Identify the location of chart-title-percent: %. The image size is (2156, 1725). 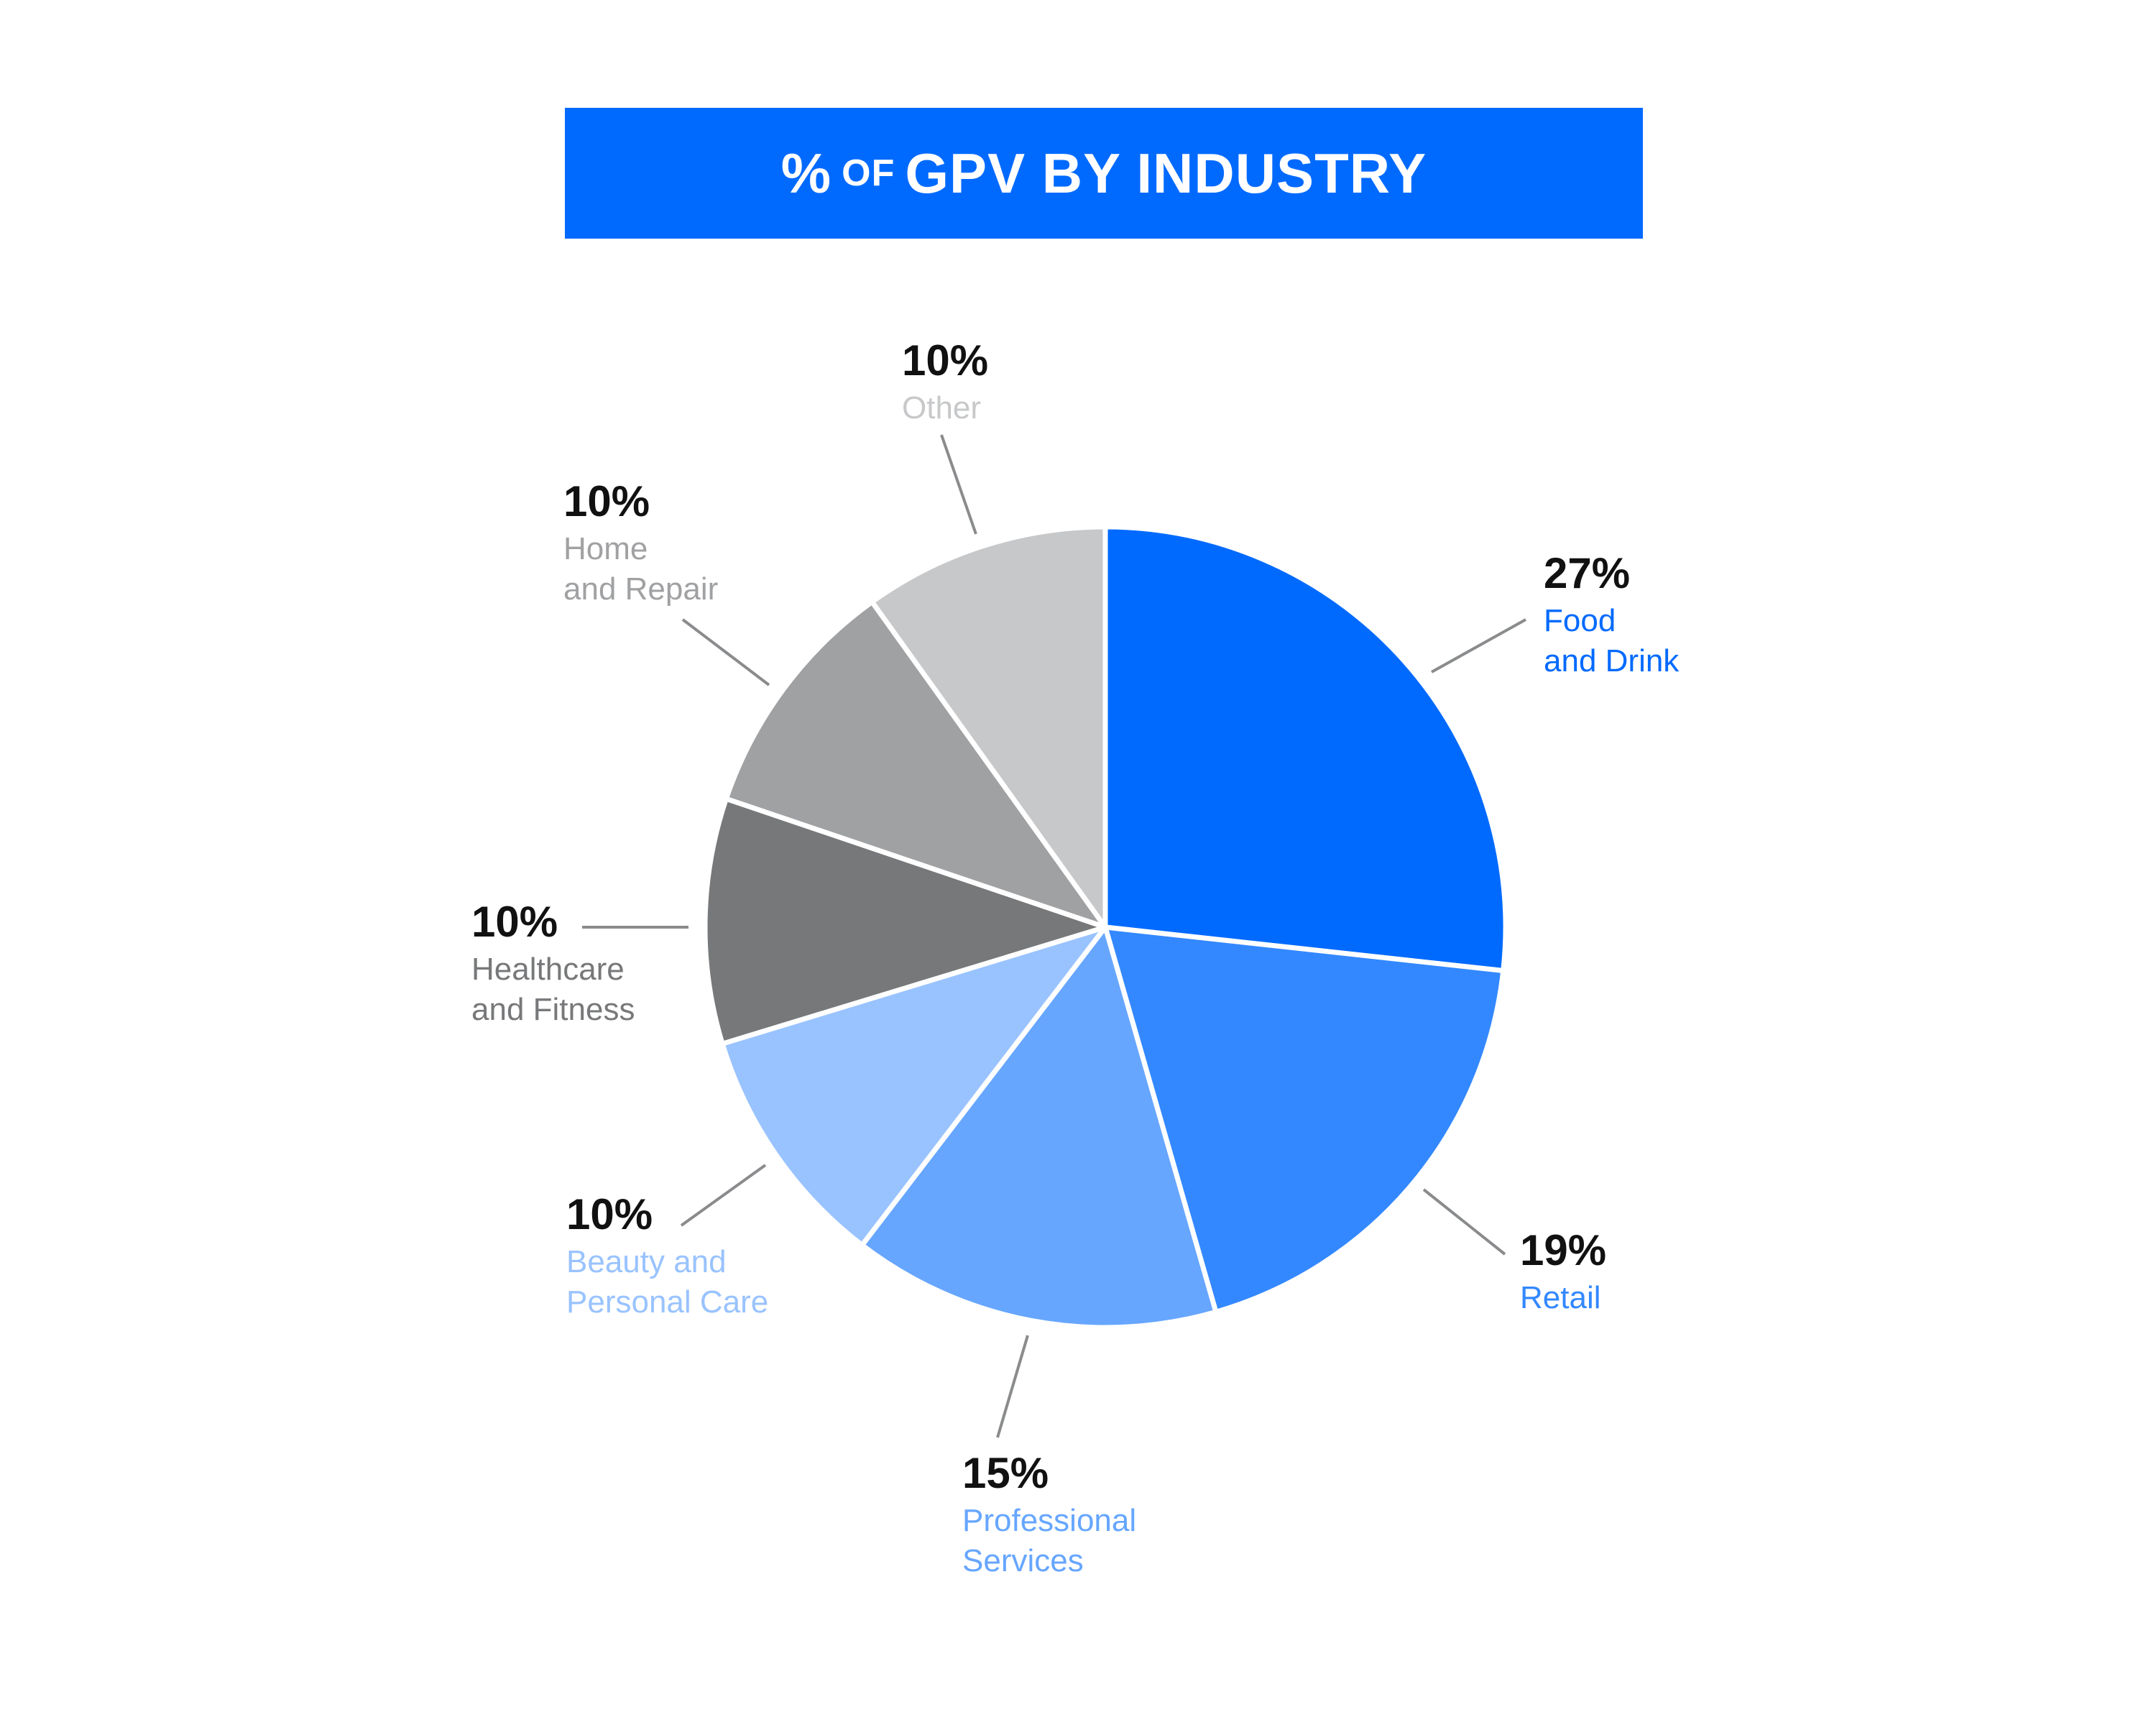
(806, 173).